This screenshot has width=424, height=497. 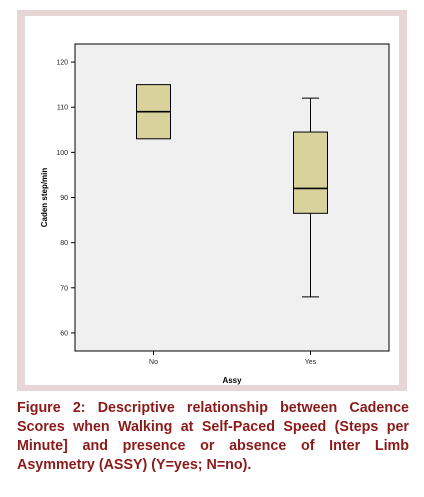 I want to click on box-yes, so click(x=310, y=197).